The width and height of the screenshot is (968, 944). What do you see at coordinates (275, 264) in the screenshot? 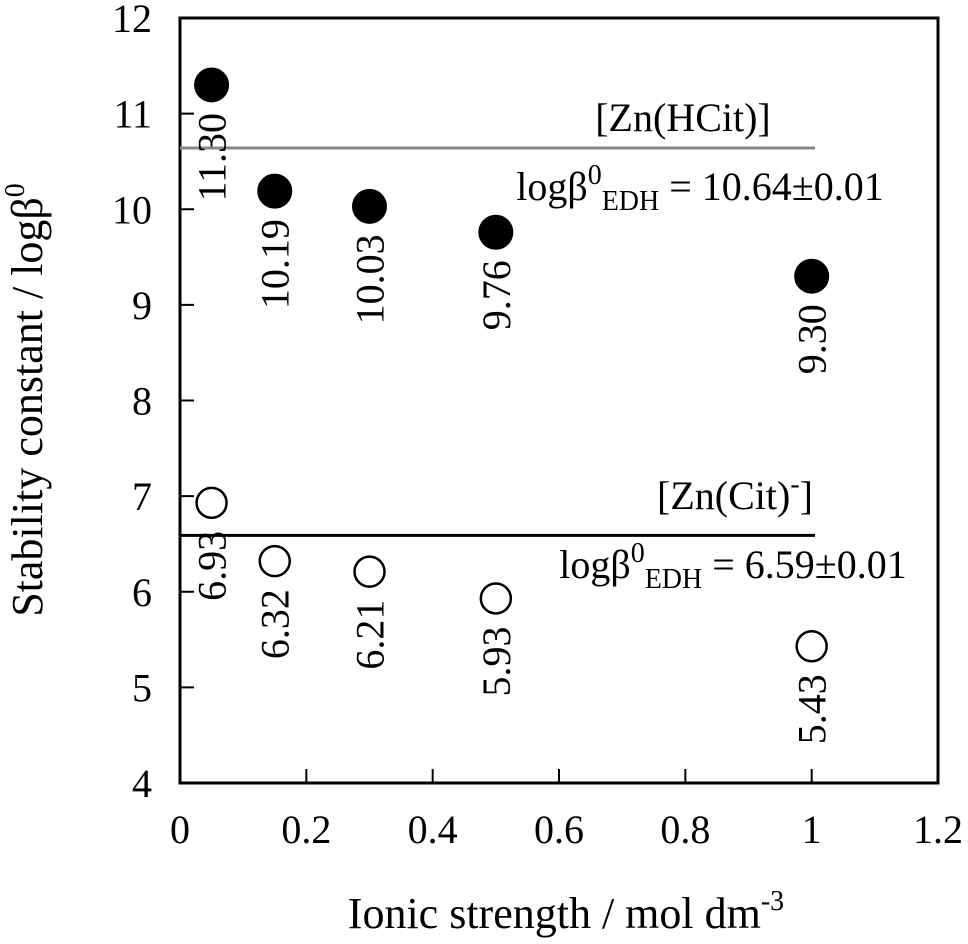
I see `data-label: 10.19` at bounding box center [275, 264].